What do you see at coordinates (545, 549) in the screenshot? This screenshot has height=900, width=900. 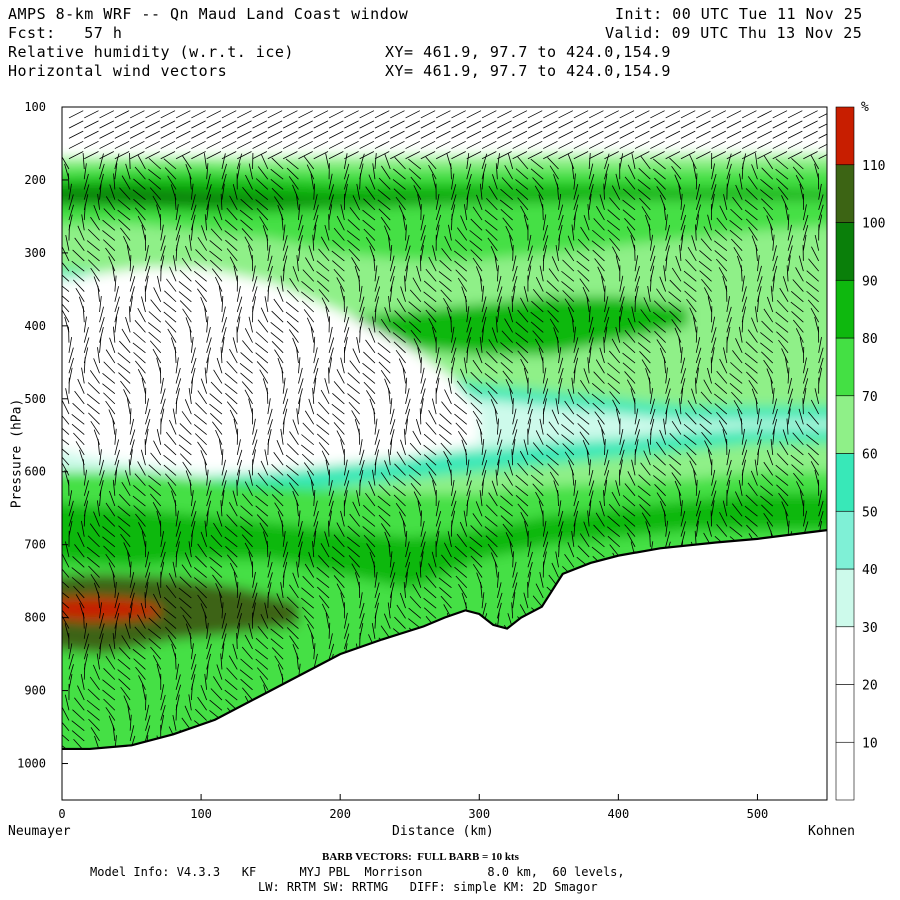 I see `wind-barb-1996` at bounding box center [545, 549].